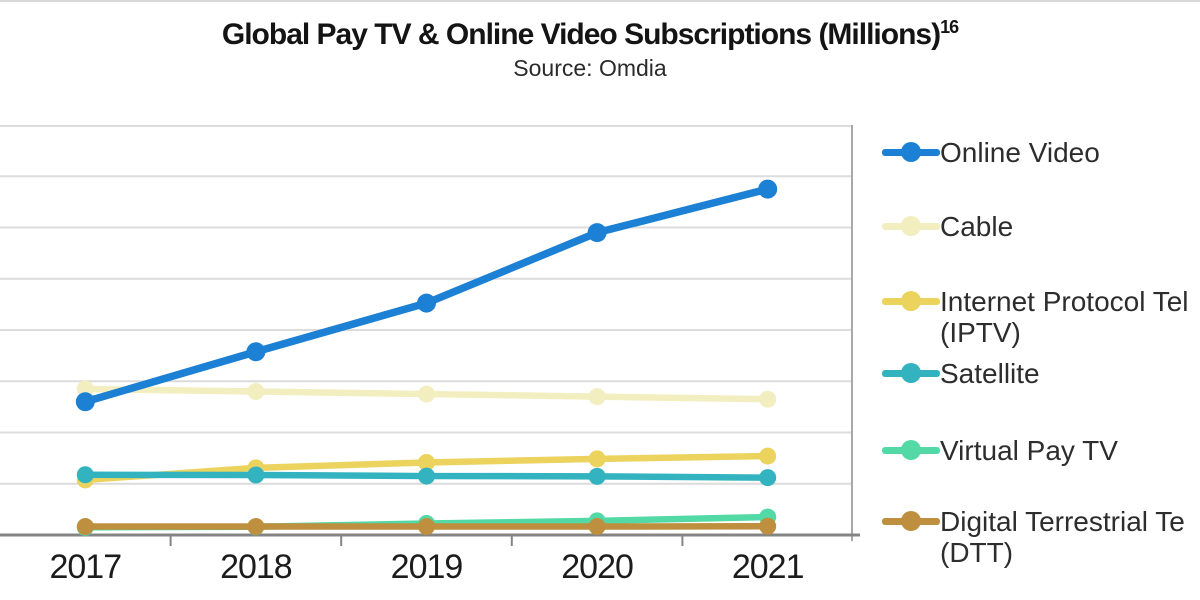  I want to click on legend-label-line: Digital Terrestrial Te, so click(1062, 521).